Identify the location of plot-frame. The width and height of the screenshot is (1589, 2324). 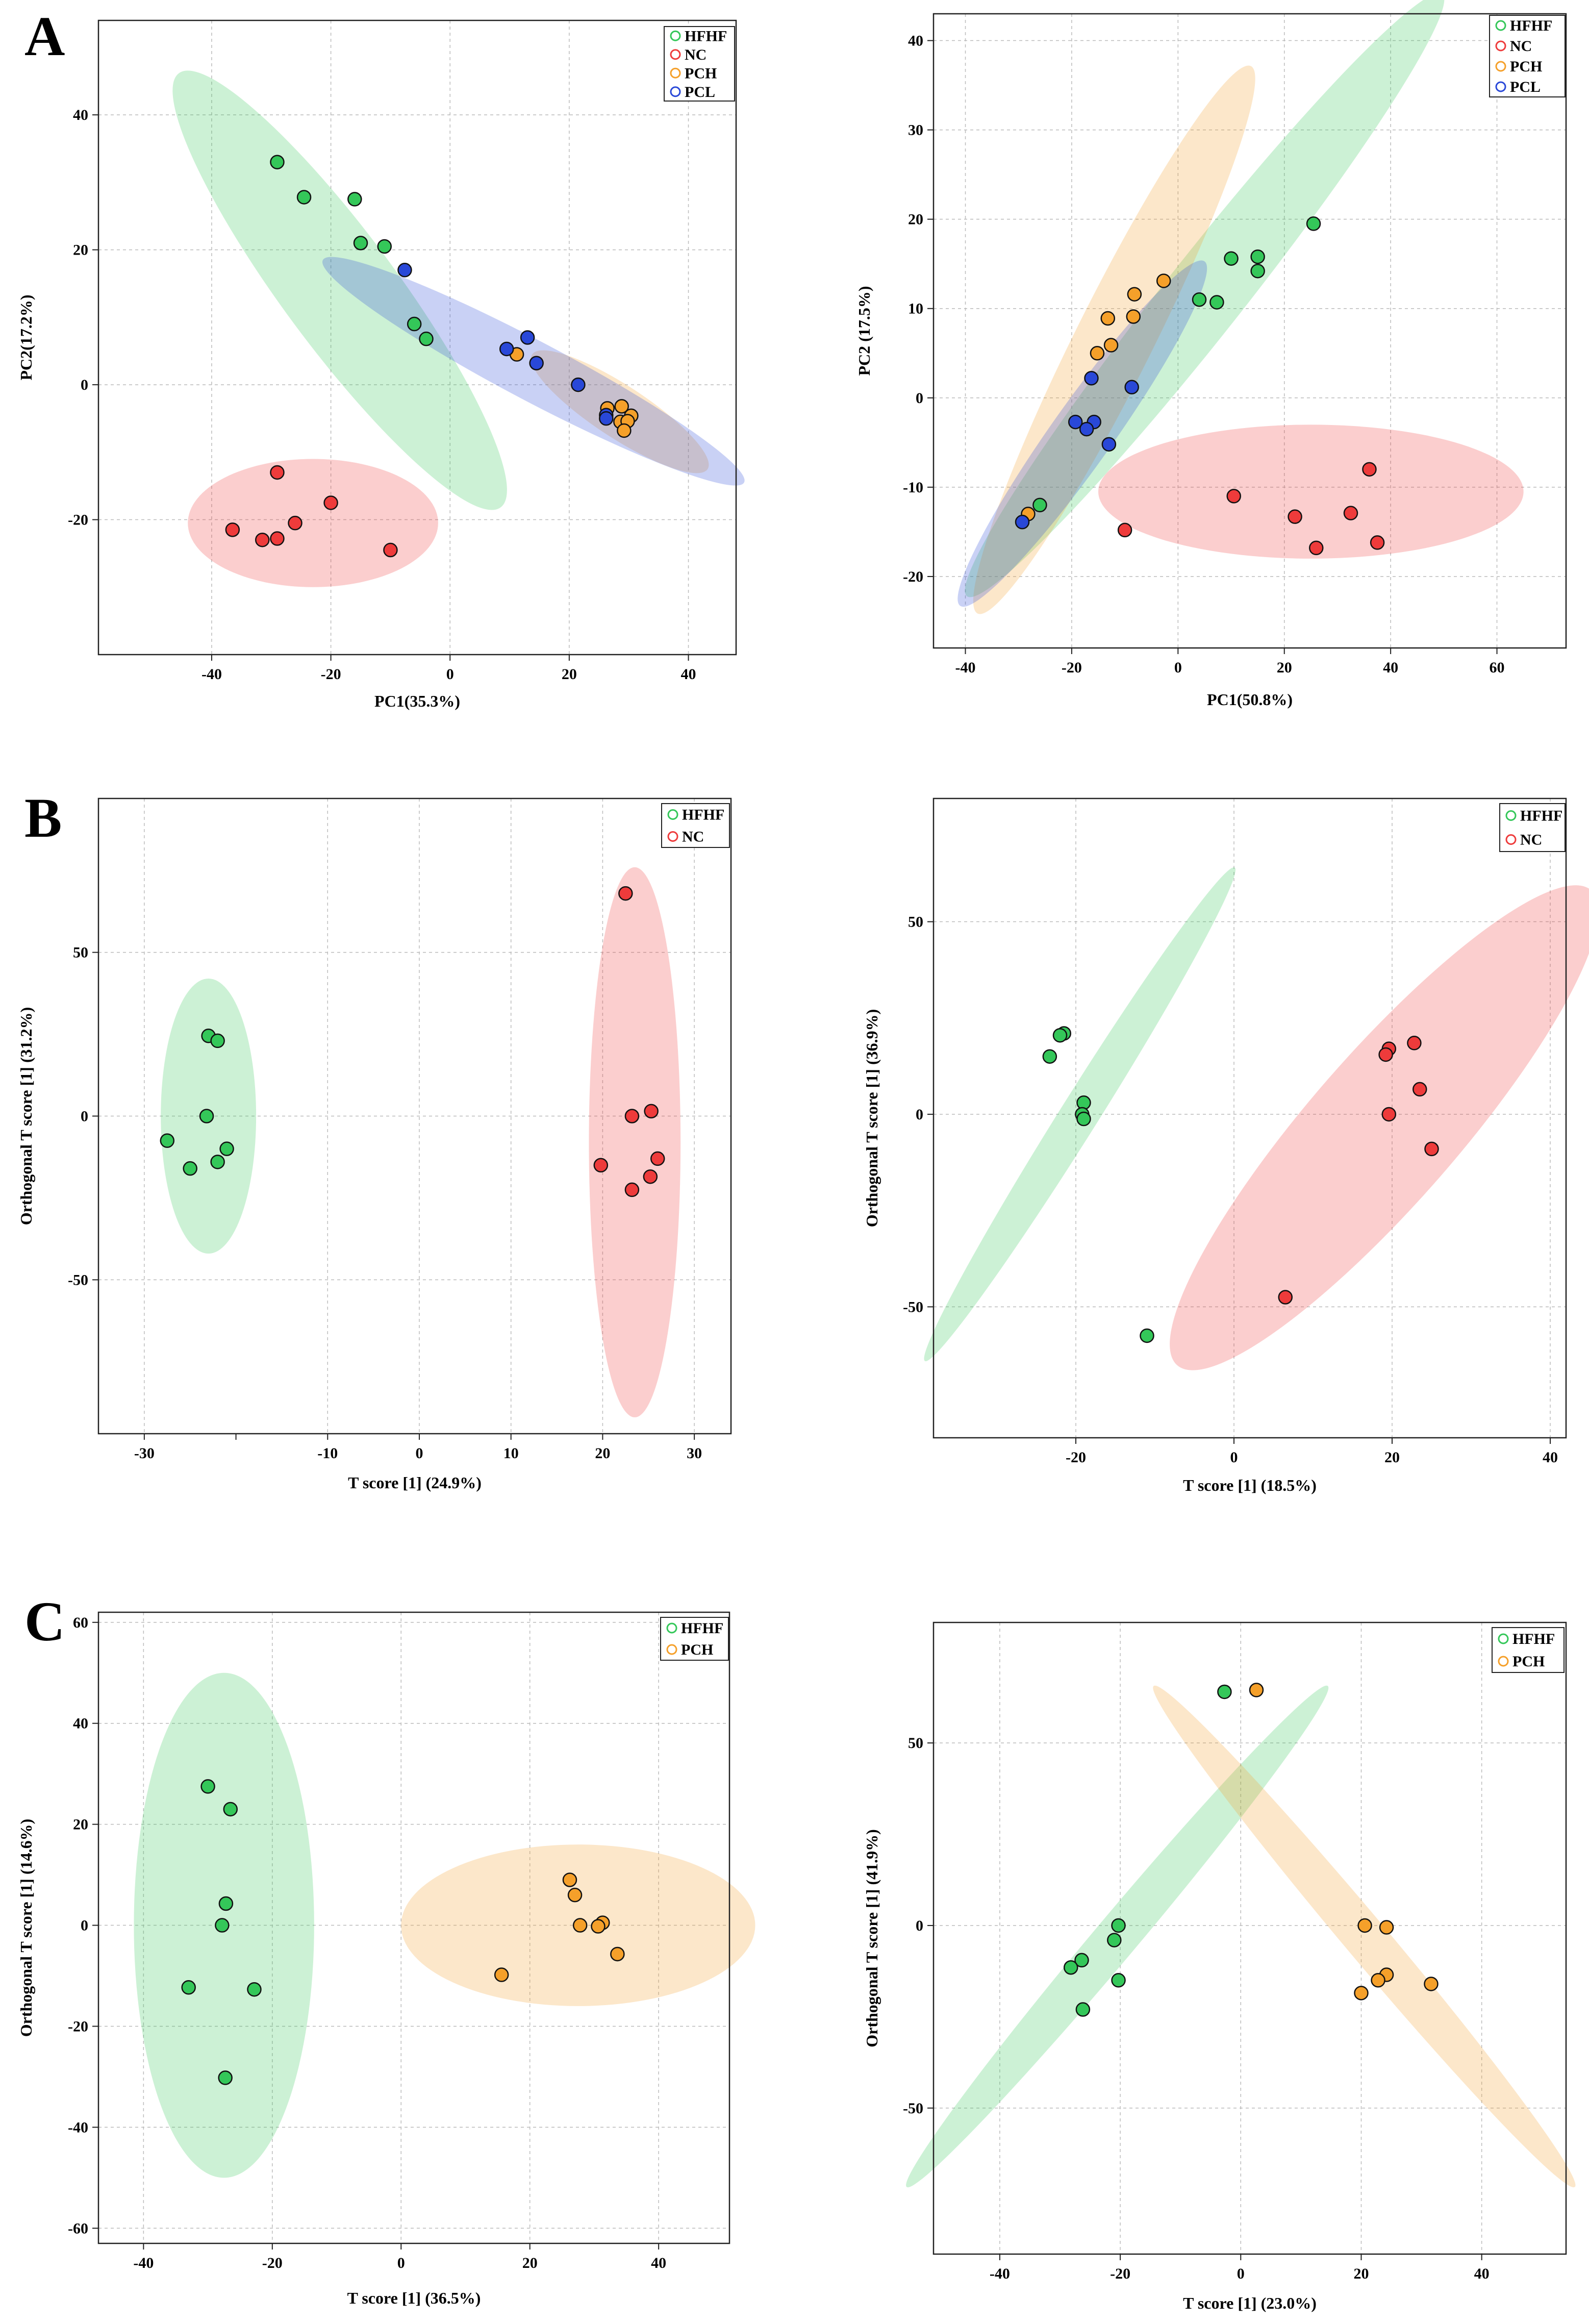
(1249, 331).